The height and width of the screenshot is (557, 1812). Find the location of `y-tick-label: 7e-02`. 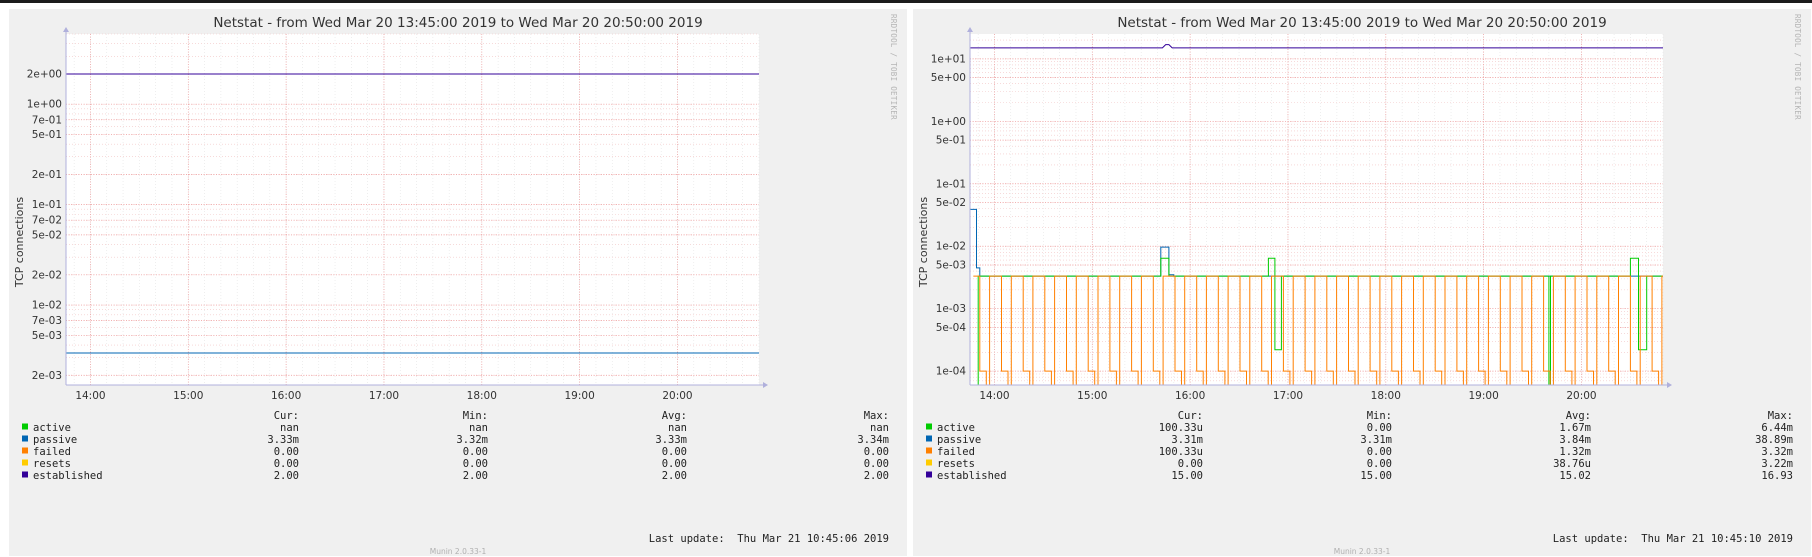

y-tick-label: 7e-02 is located at coordinates (47, 221).